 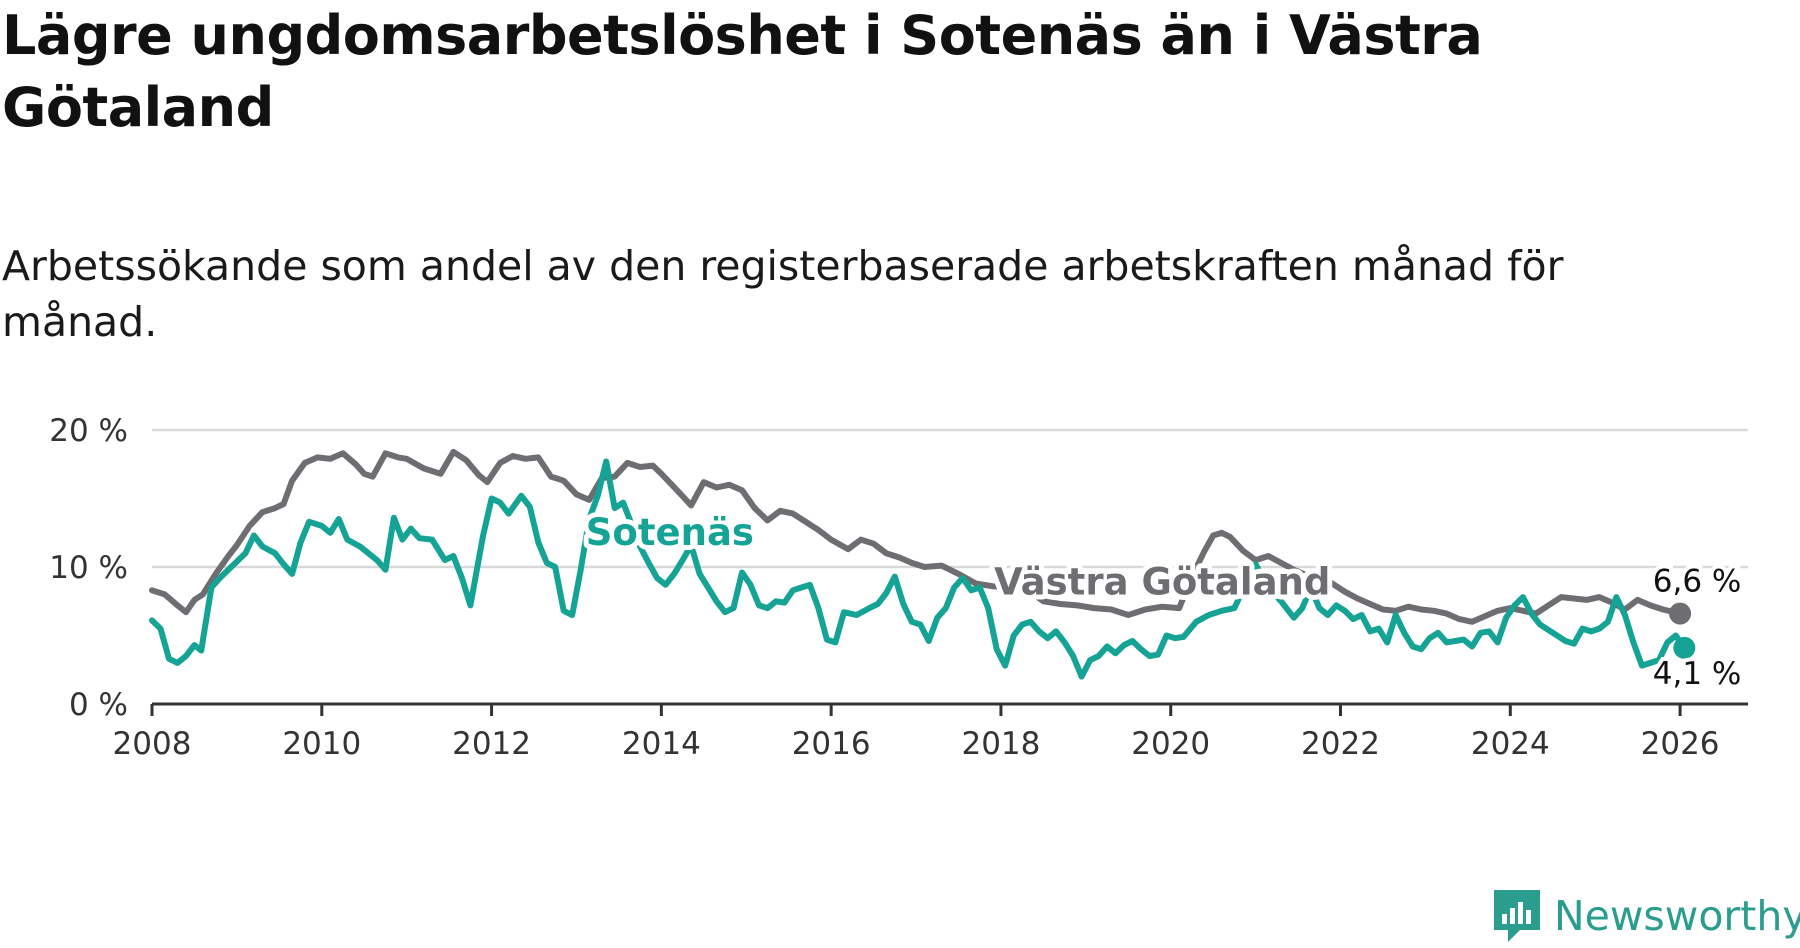 I want to click on x-tick-label-2016: 2016, so click(x=831, y=744).